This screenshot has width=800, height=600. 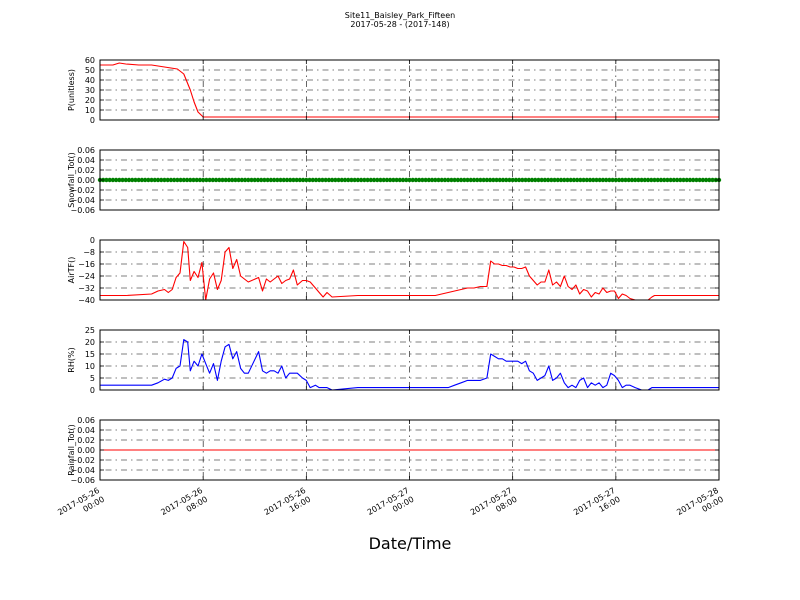 What do you see at coordinates (71, 270) in the screenshot?
I see `panel-3-ylabel: AirTF()` at bounding box center [71, 270].